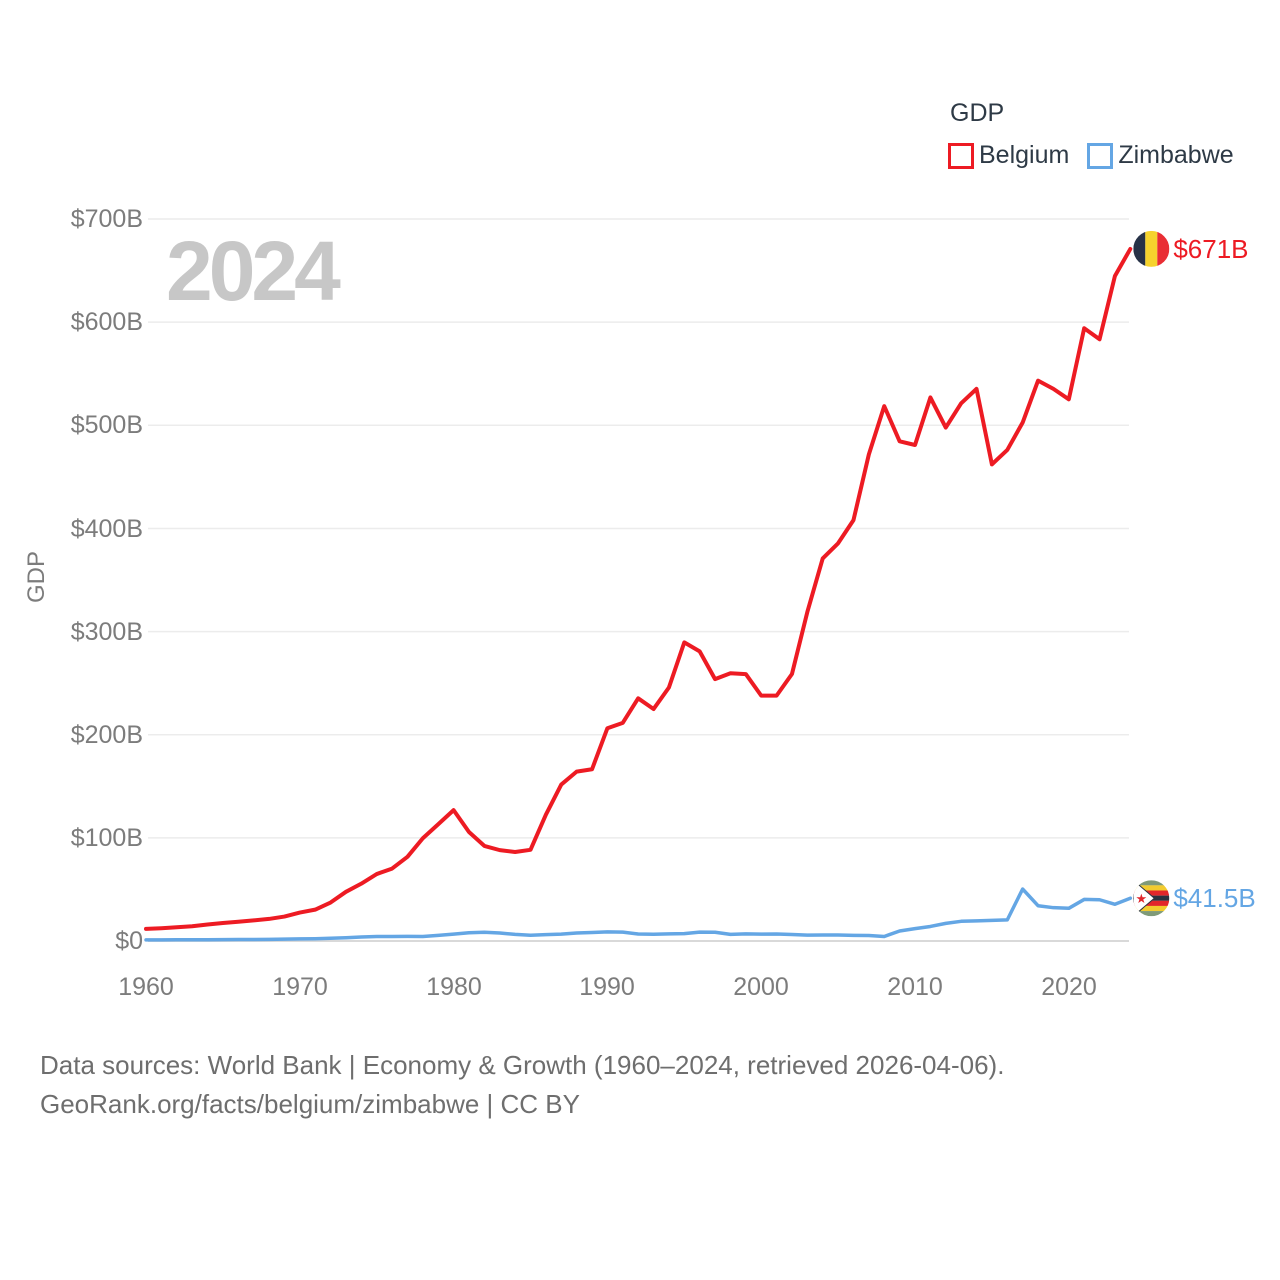 The width and height of the screenshot is (1280, 1280). What do you see at coordinates (107, 219) in the screenshot?
I see `y-tick-700: $700B` at bounding box center [107, 219].